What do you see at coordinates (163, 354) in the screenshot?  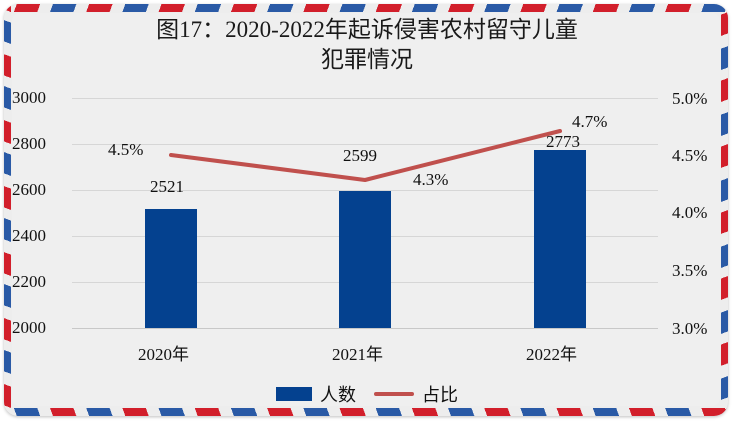 I see `x-label-2020: 2020年` at bounding box center [163, 354].